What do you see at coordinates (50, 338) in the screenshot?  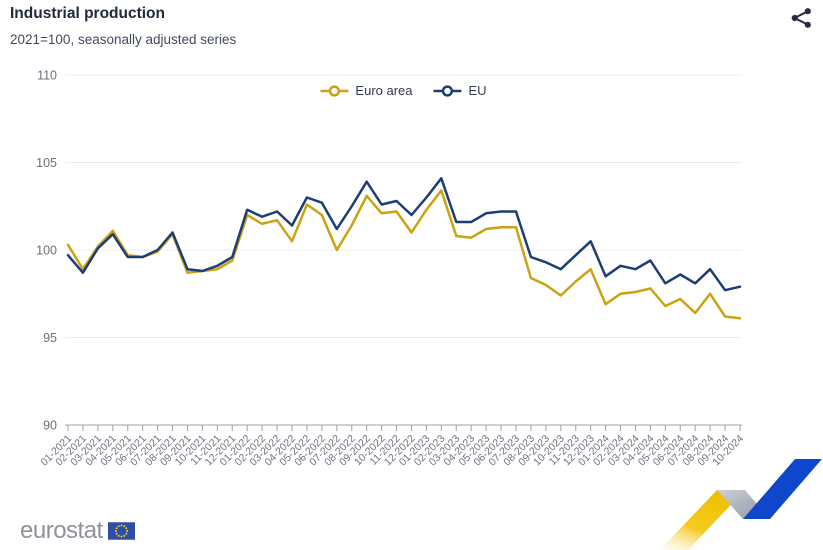 I see `y-tick-label: 95` at bounding box center [50, 338].